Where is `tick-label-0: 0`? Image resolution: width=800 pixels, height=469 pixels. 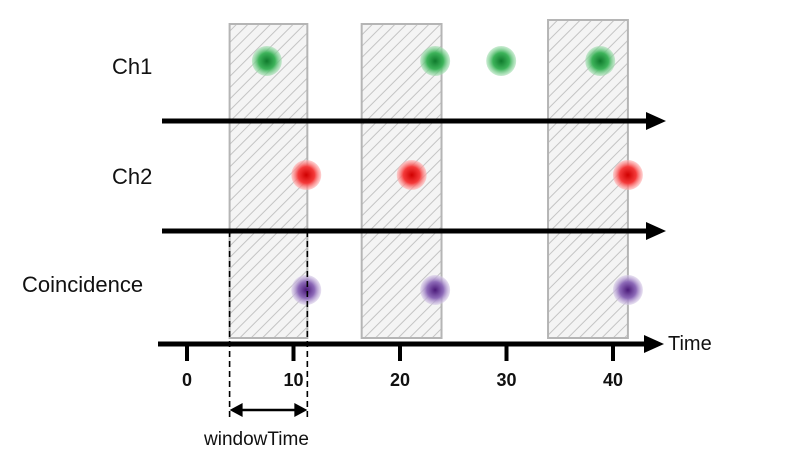
tick-label-0: 0 is located at coordinates (187, 380).